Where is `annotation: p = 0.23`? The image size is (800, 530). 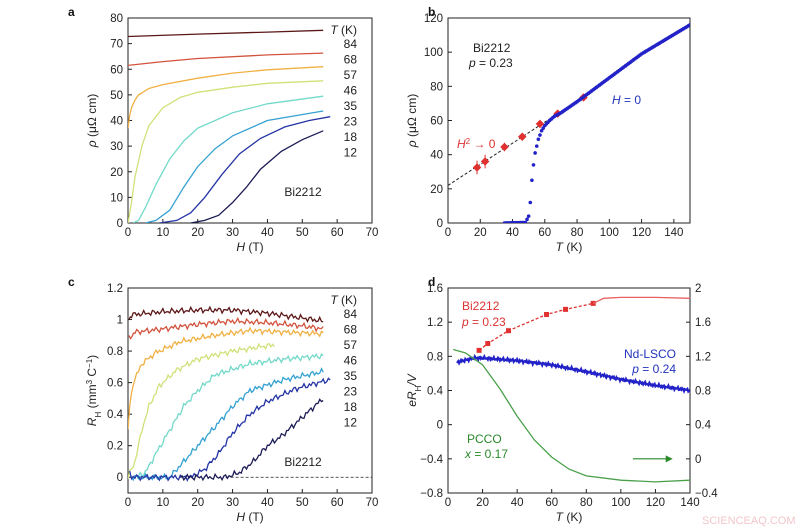 annotation: p = 0.23 is located at coordinates (483, 322).